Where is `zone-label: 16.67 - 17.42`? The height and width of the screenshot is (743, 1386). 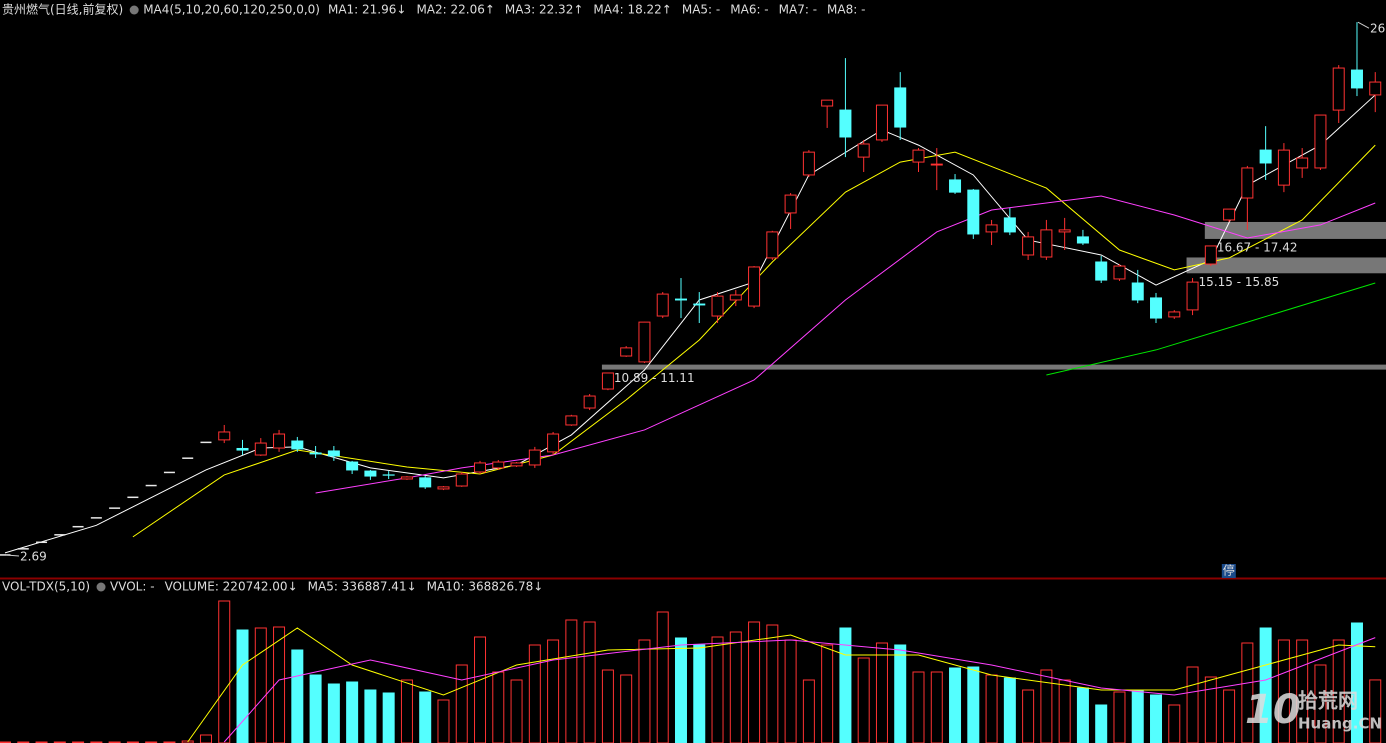
zone-label: 16.67 - 17.42 is located at coordinates (1257, 247).